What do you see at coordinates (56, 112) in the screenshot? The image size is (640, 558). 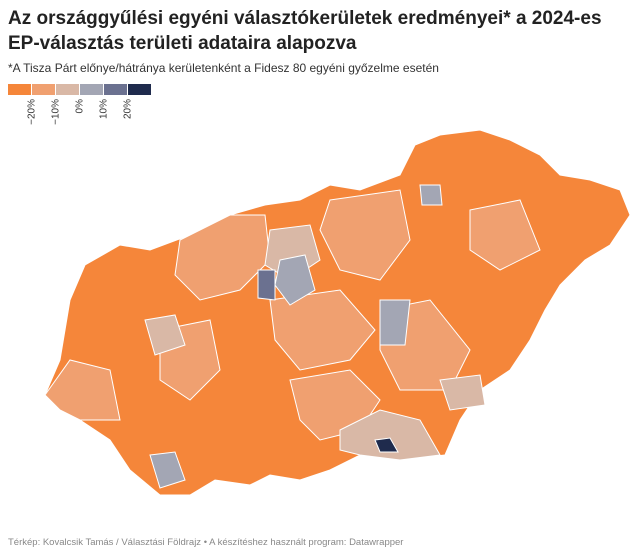 I see `legend-label: −10%` at bounding box center [56, 112].